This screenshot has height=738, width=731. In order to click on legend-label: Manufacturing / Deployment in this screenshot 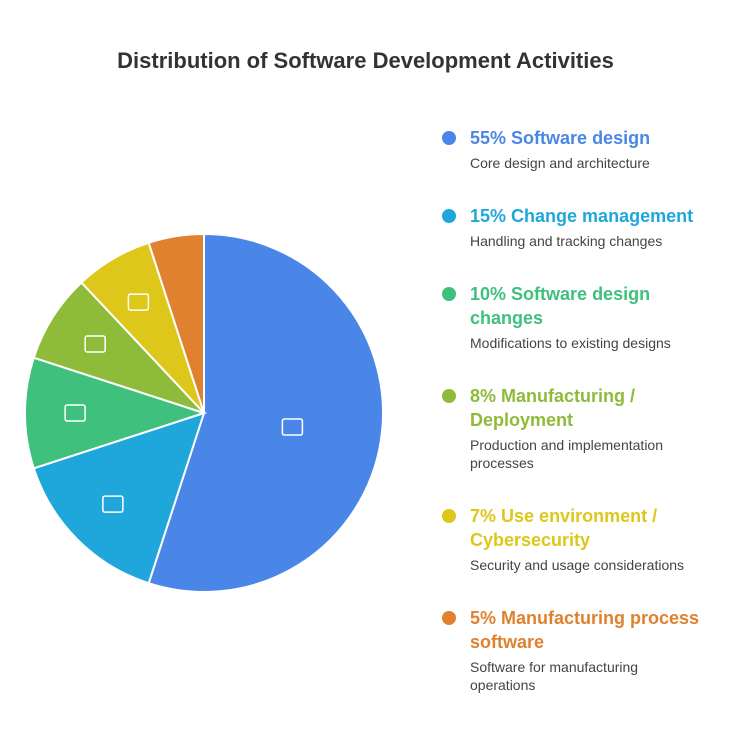, I will do `click(553, 408)`.